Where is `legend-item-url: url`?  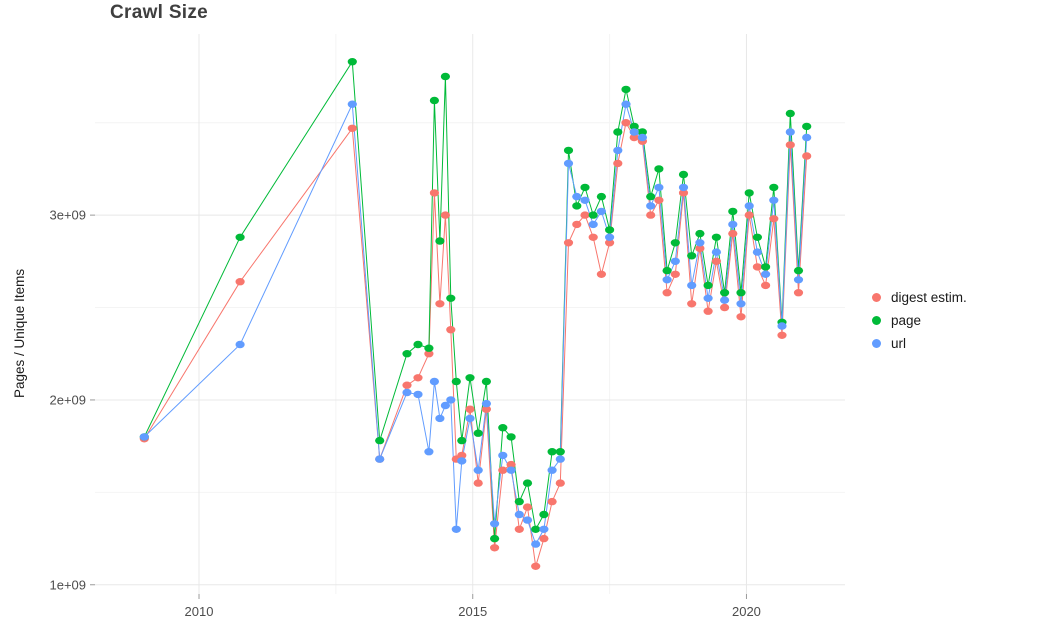
legend-item-url: url is located at coordinates (919, 343).